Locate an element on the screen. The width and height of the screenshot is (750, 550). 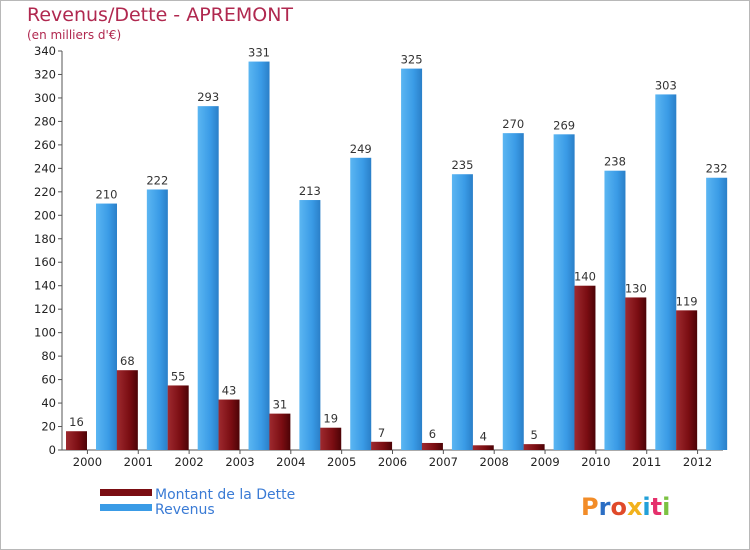
y-tick-label: 340 is located at coordinates (45, 51).